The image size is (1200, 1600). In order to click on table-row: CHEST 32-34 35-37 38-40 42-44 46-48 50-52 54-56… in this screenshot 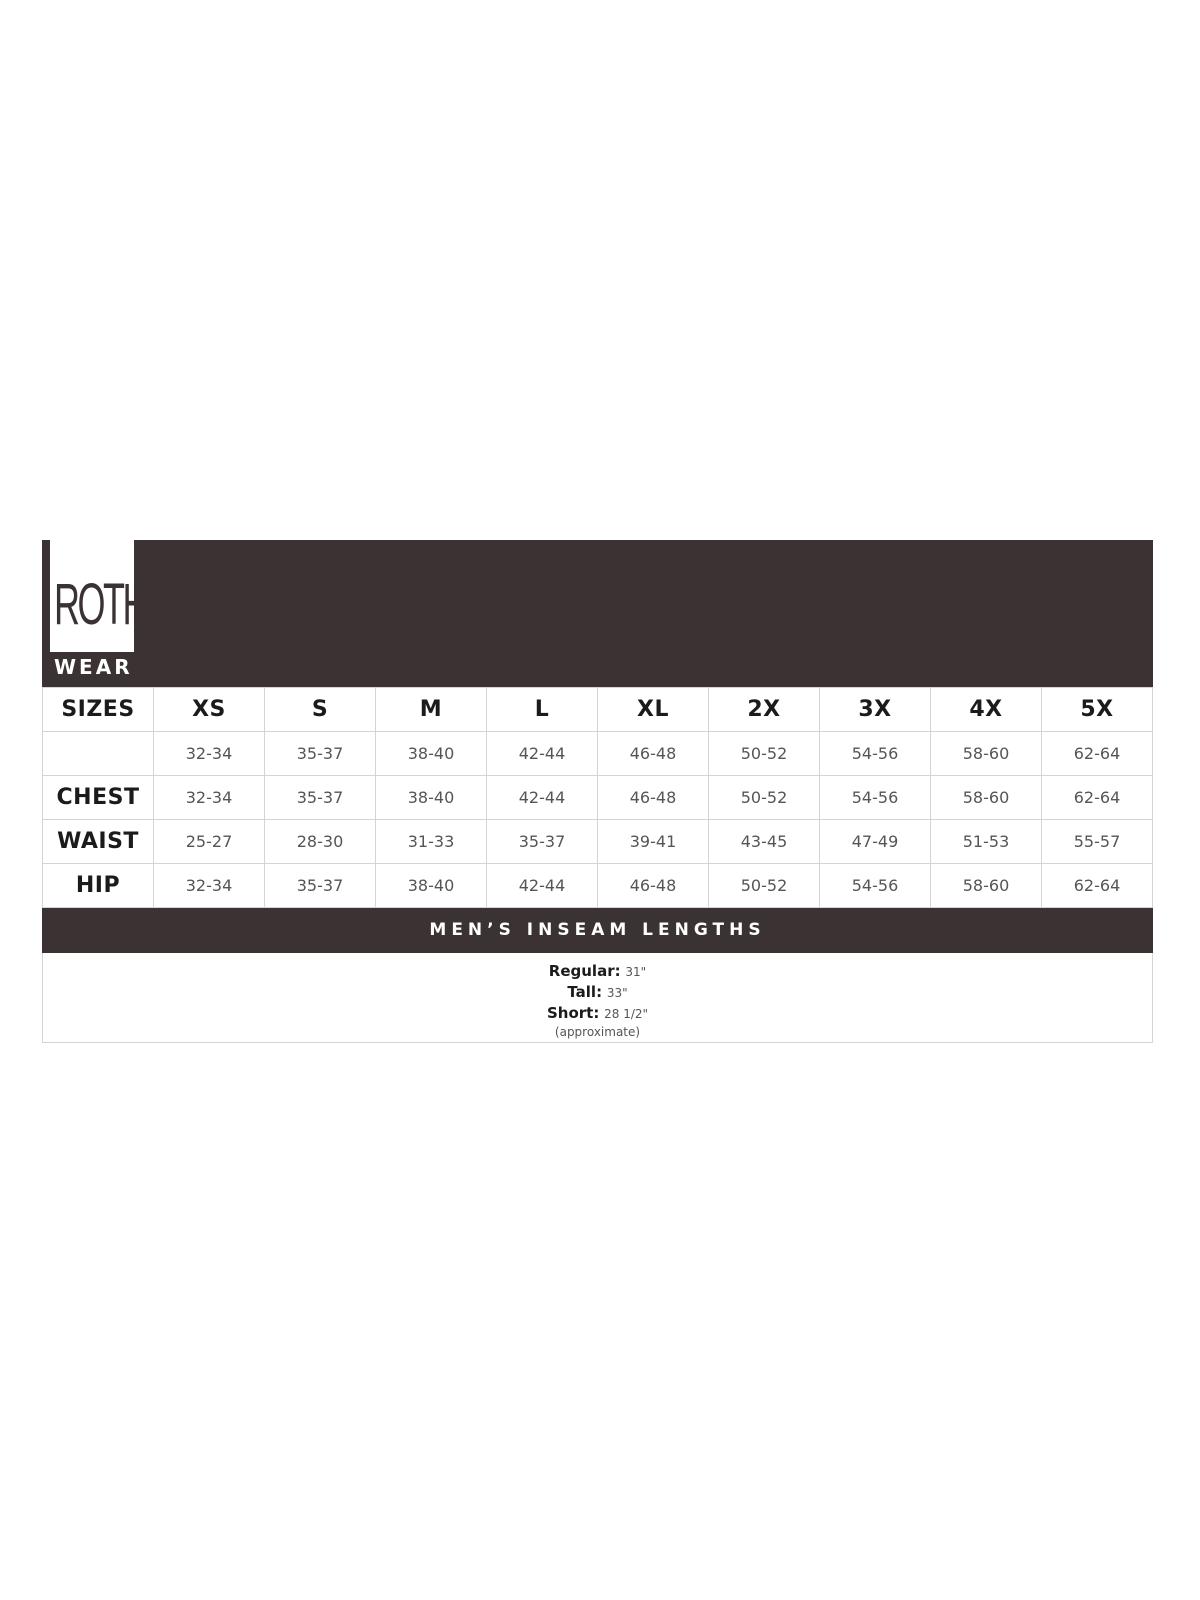, I will do `click(597, 797)`.